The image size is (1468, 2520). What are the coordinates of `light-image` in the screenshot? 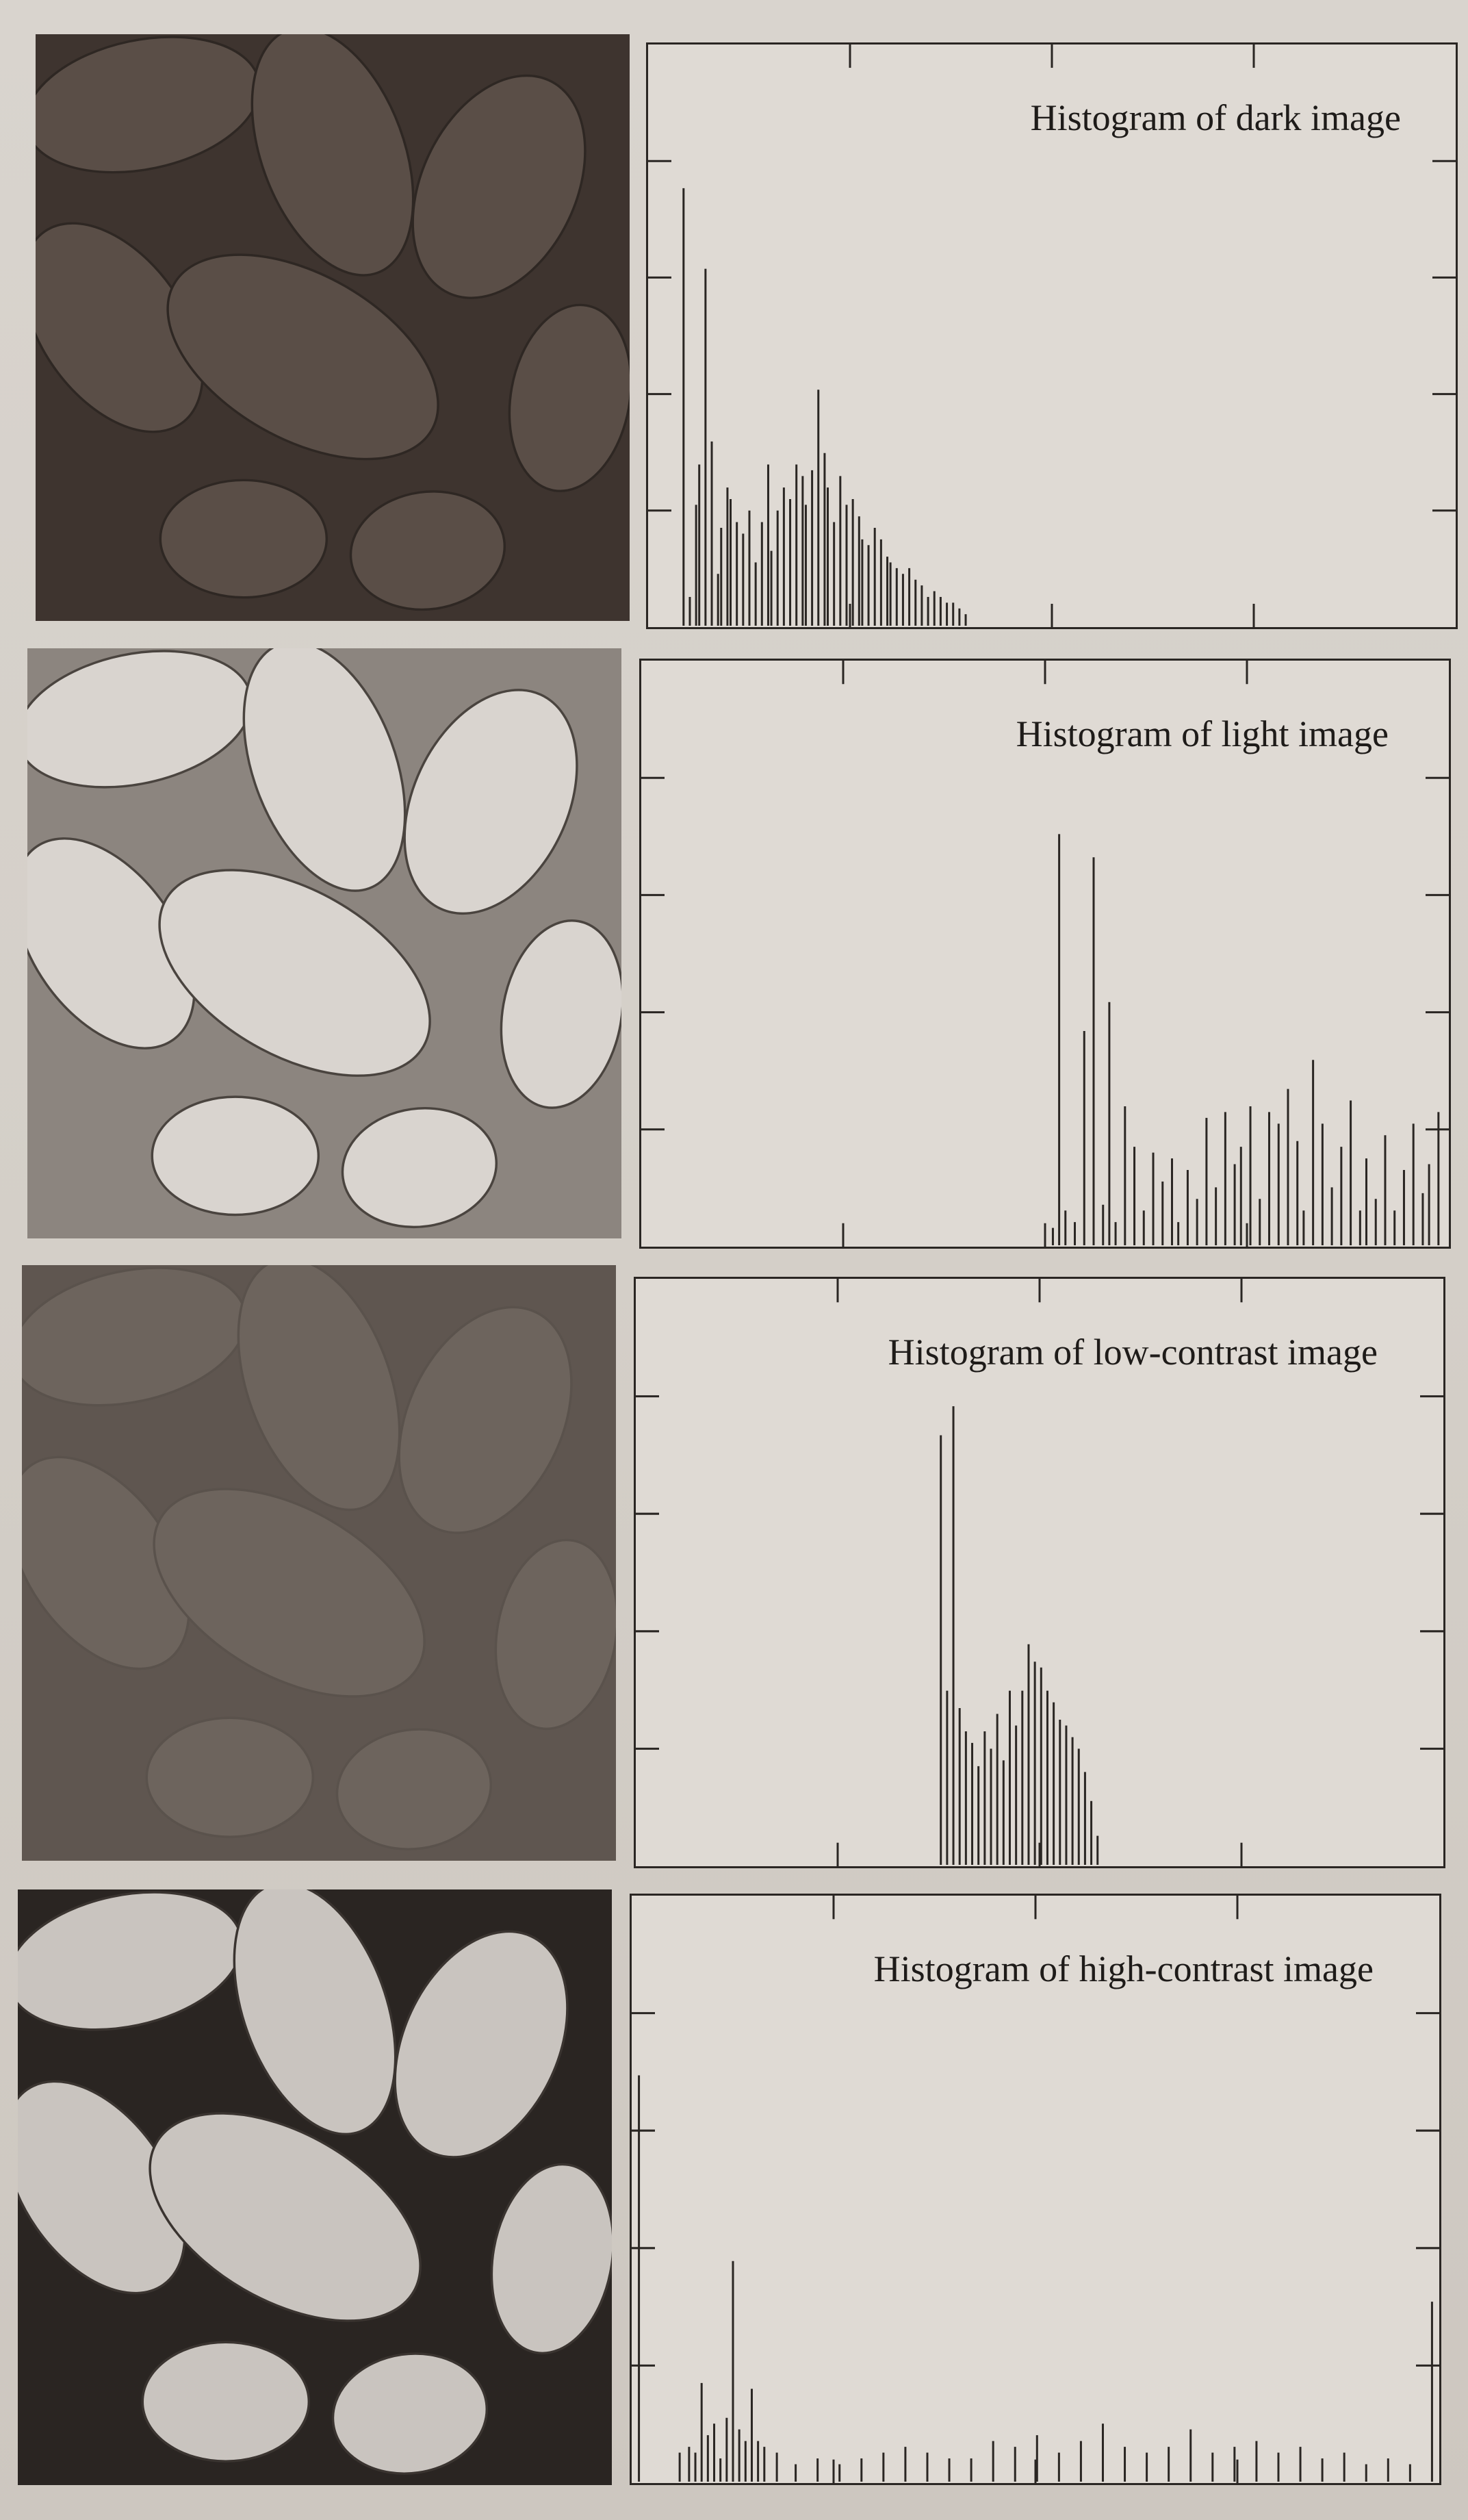 It's located at (324, 943).